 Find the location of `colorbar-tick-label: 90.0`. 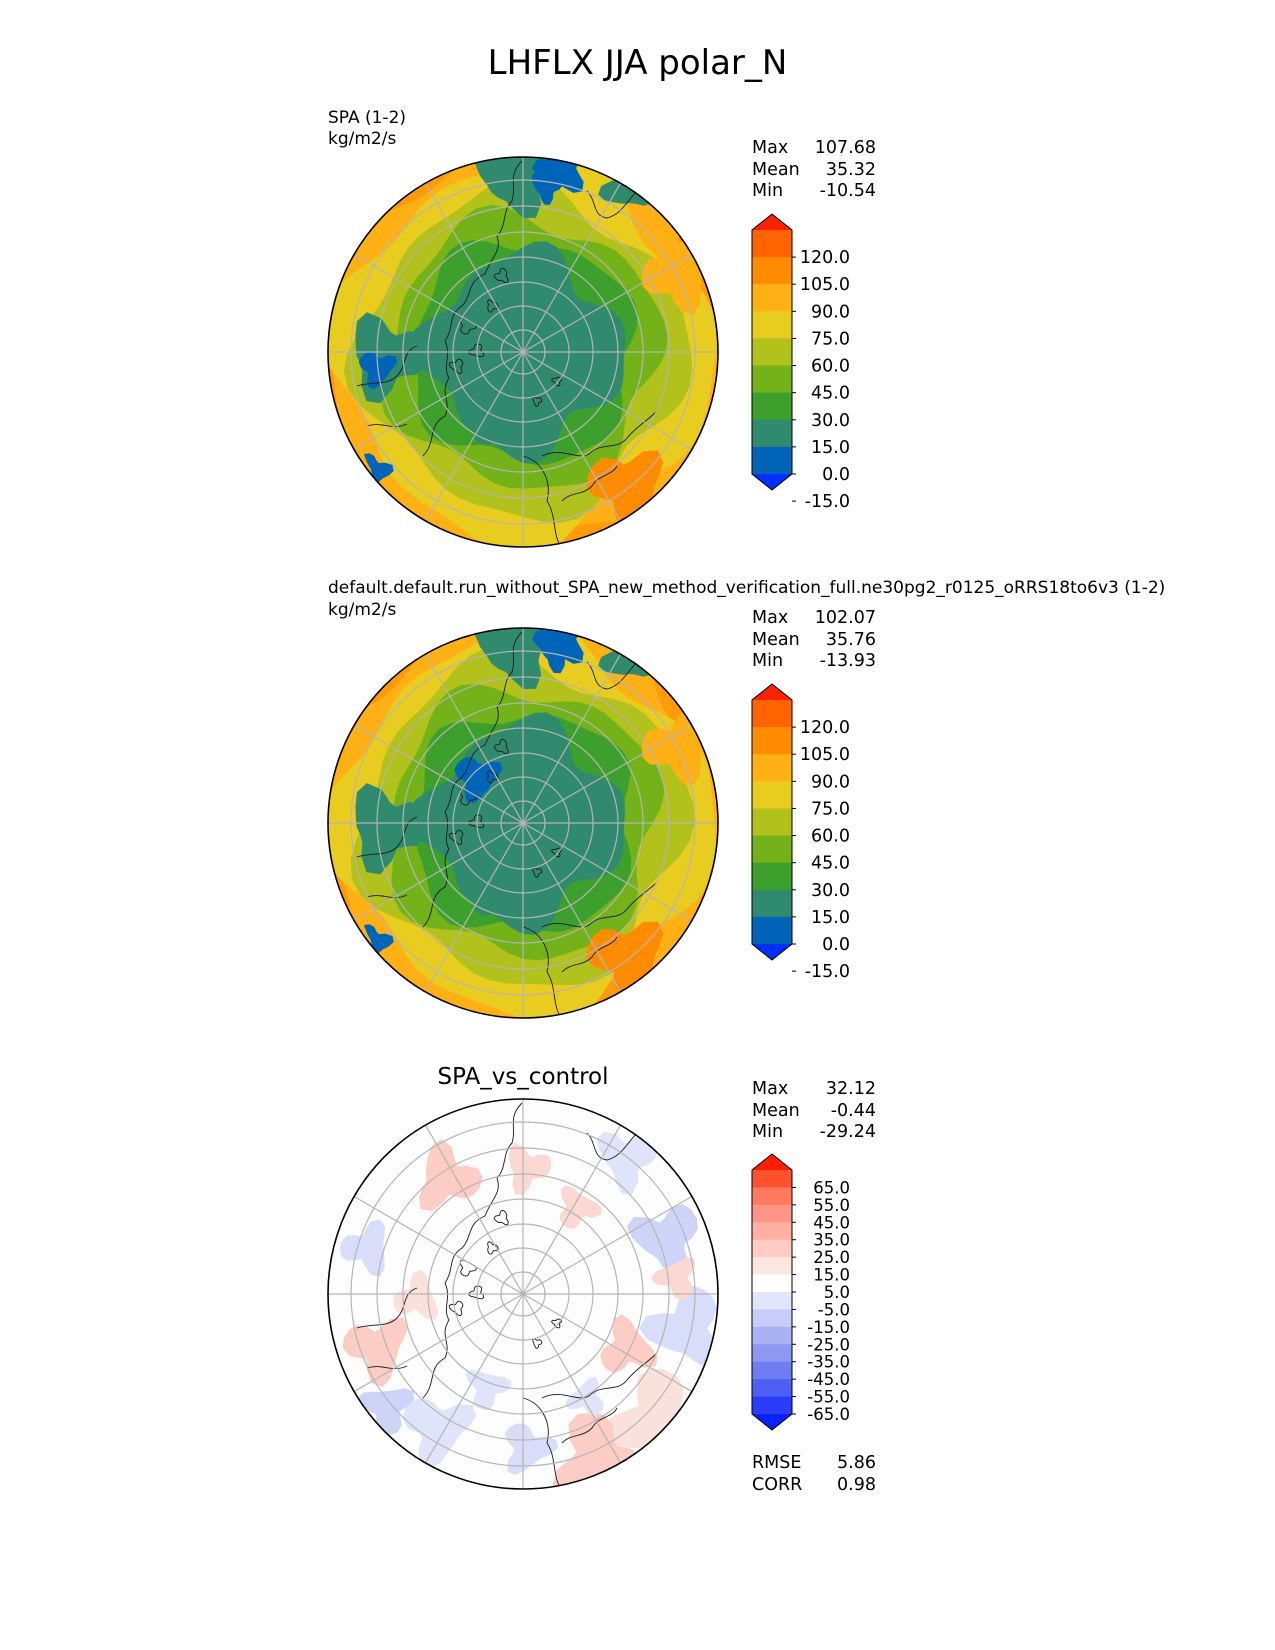

colorbar-tick-label: 90.0 is located at coordinates (830, 782).